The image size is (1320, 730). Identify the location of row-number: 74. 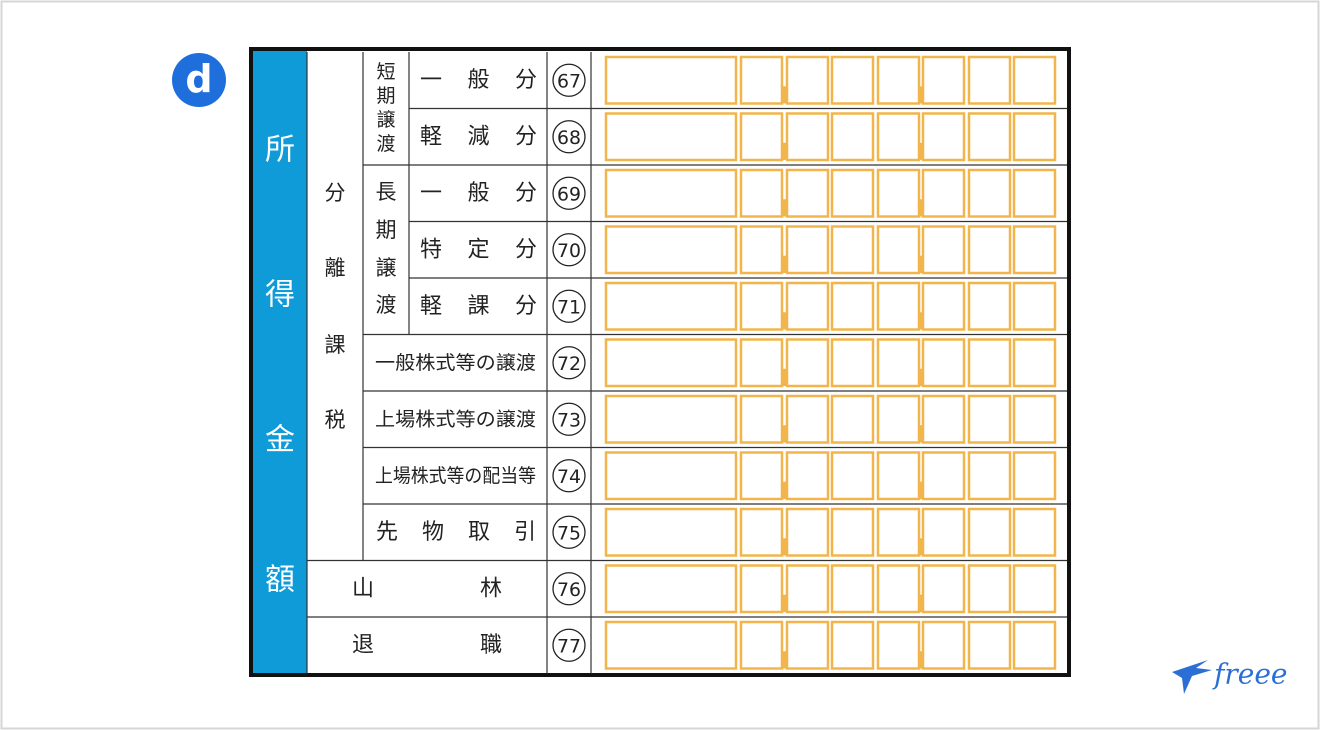
(569, 477).